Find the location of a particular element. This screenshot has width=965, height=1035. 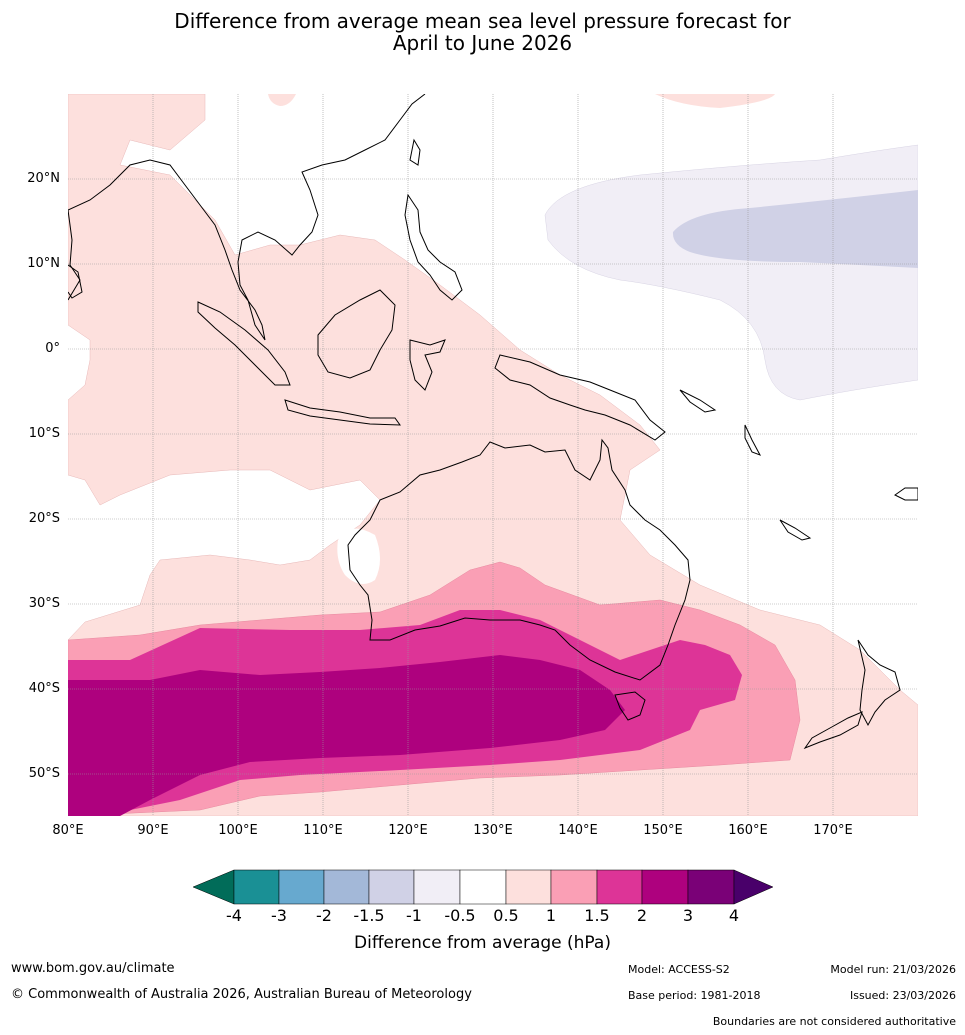

lat-label-30S: 30°S is located at coordinates (44, 603).